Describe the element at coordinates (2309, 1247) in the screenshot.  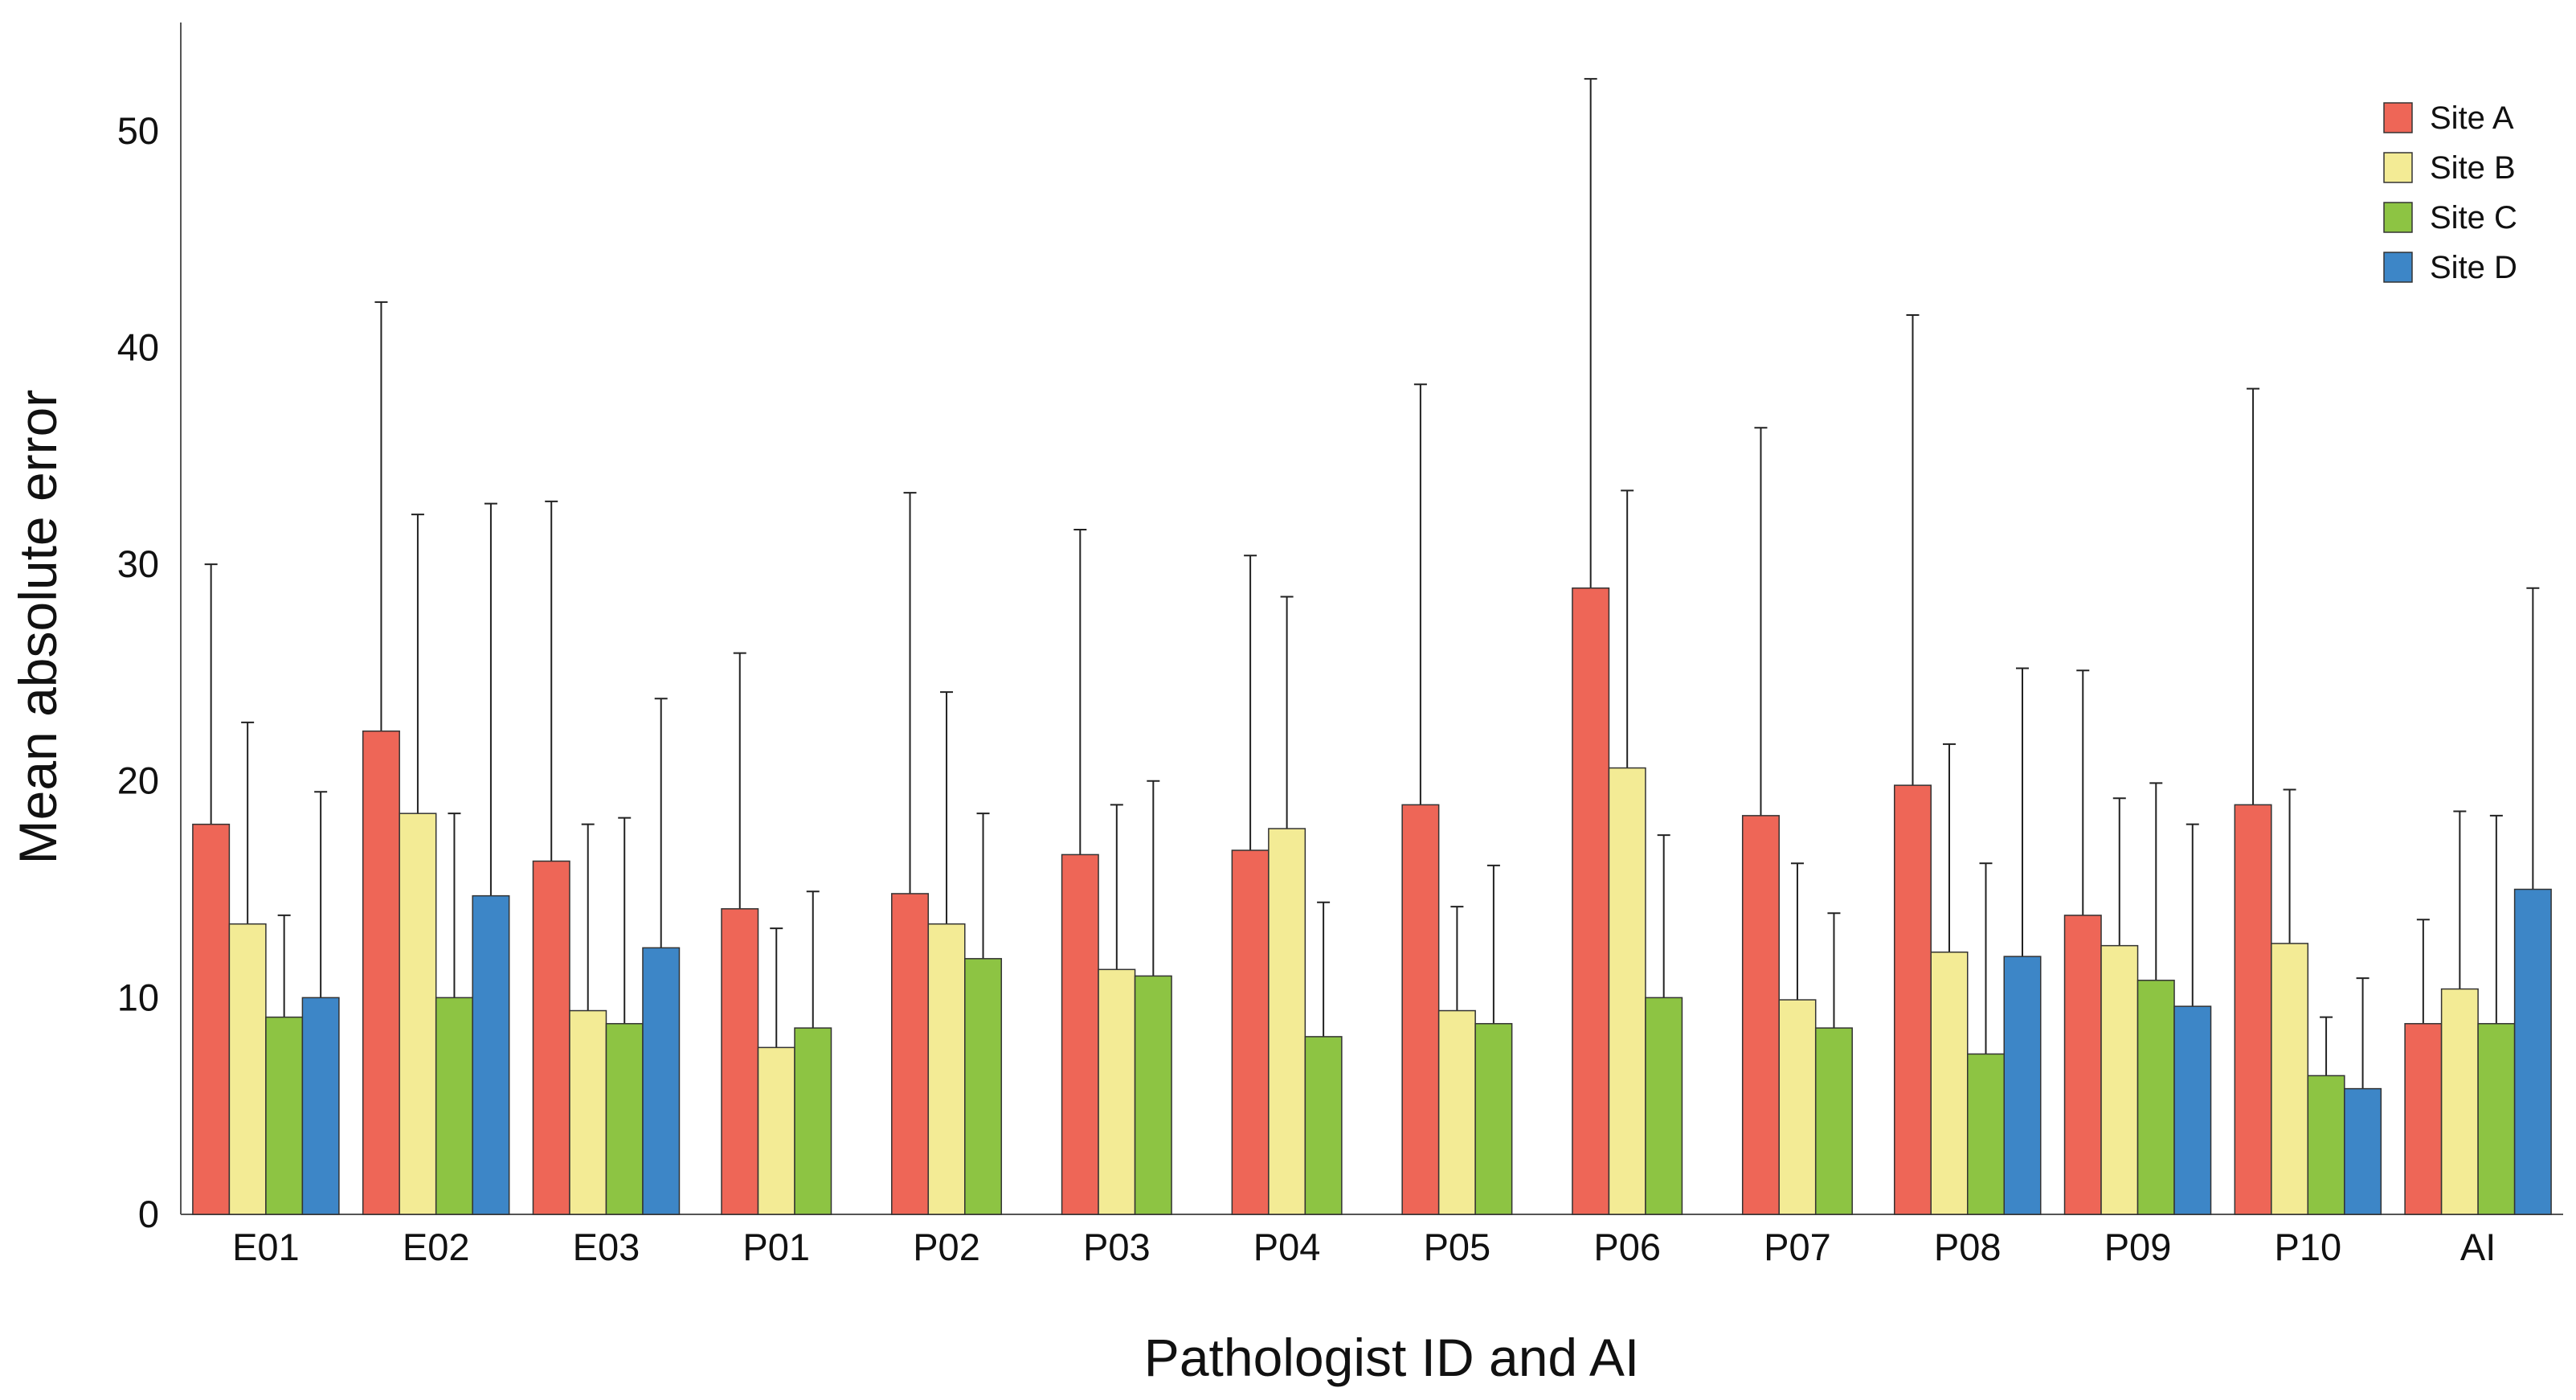
I see `x-tick-label-p10: P10` at that location.